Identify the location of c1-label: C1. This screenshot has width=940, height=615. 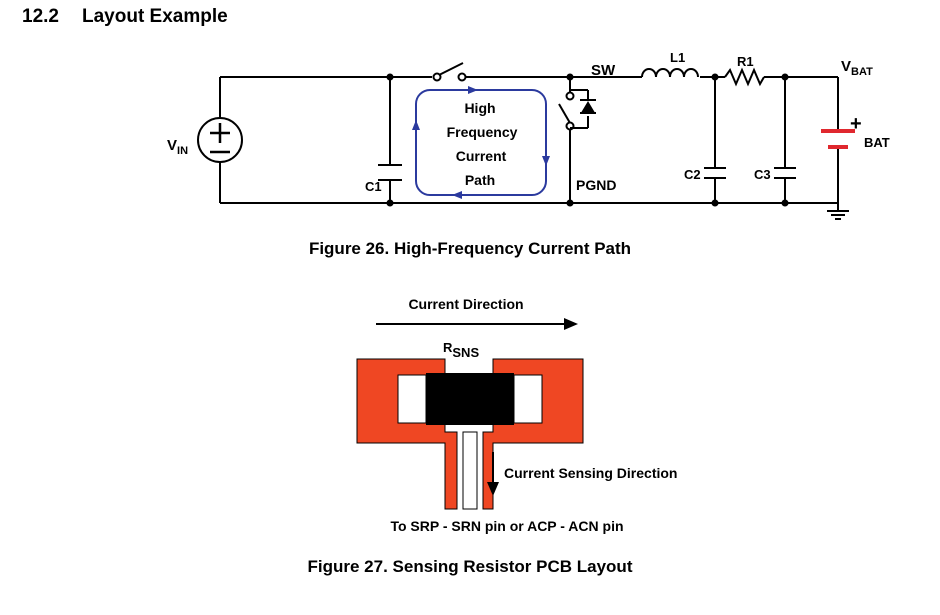
(373, 186).